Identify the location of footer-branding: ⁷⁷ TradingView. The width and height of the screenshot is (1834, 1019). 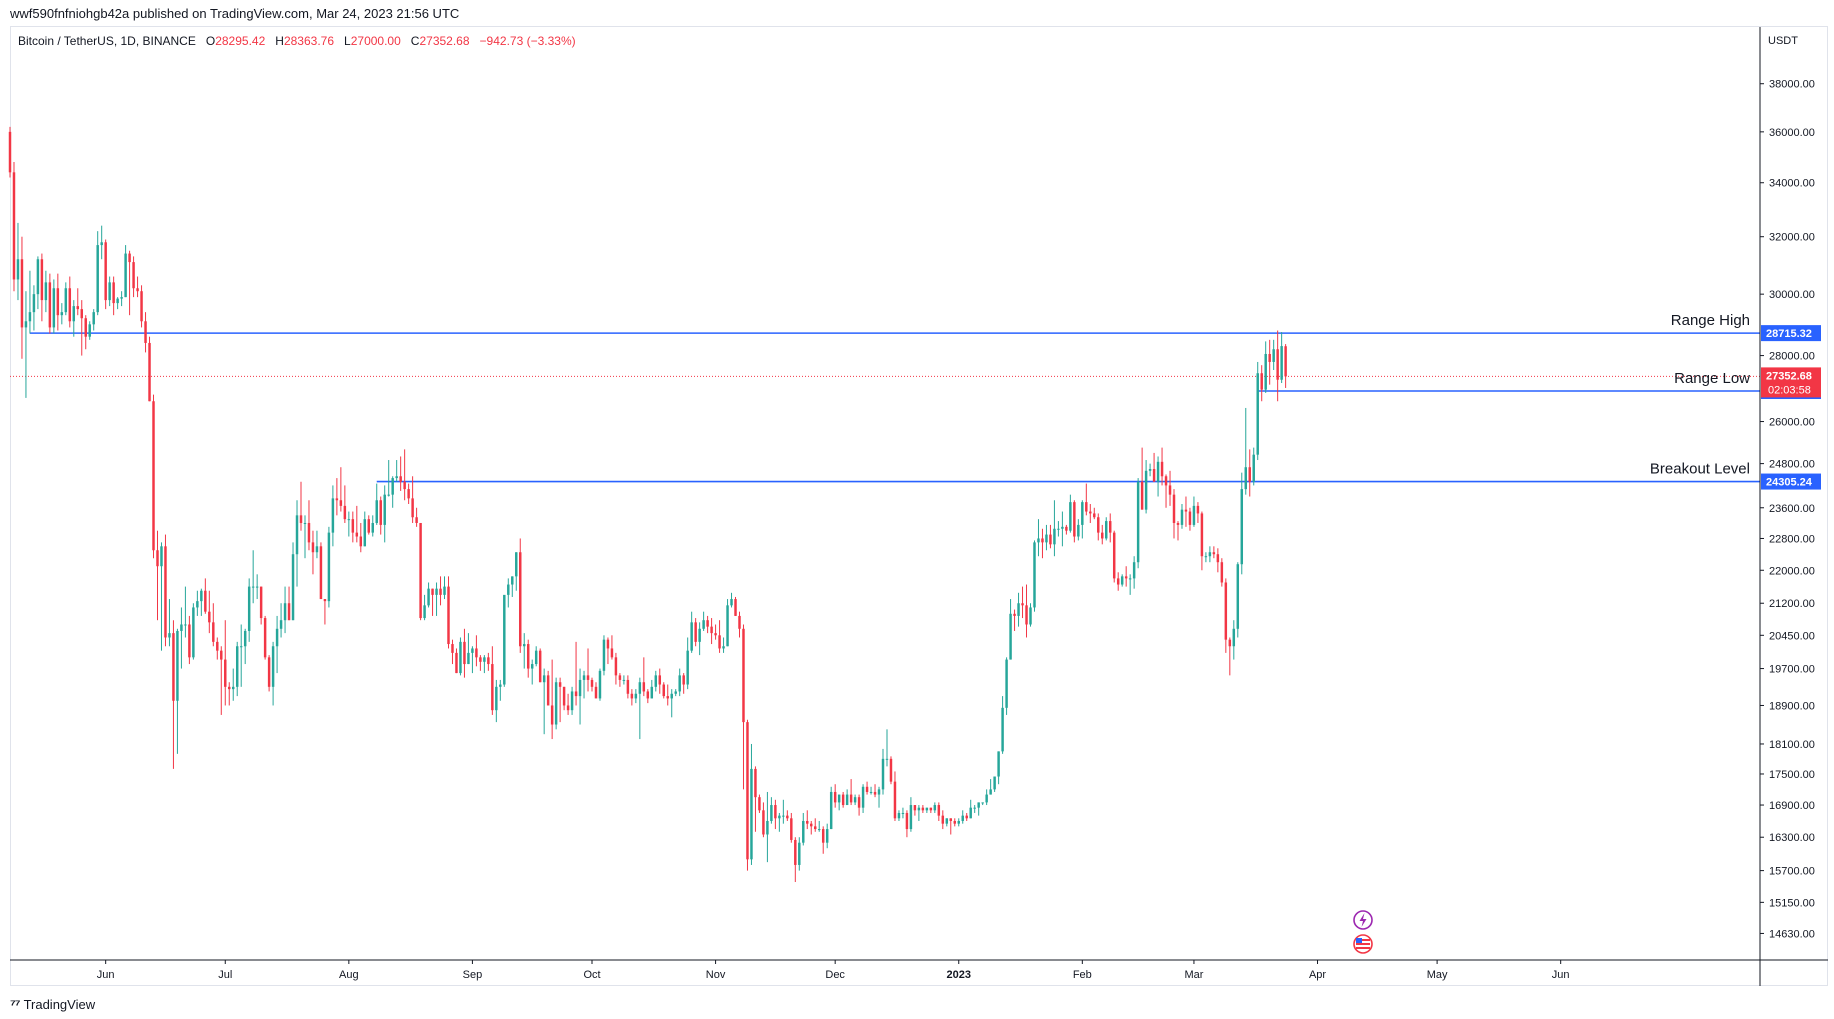
(52, 1004).